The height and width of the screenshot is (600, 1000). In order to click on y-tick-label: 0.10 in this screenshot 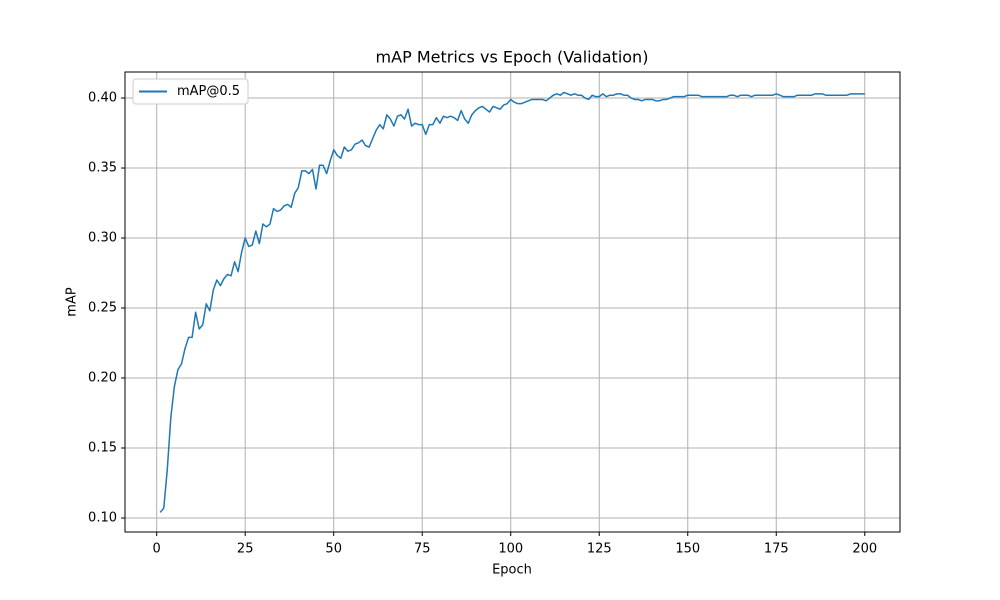, I will do `click(102, 518)`.